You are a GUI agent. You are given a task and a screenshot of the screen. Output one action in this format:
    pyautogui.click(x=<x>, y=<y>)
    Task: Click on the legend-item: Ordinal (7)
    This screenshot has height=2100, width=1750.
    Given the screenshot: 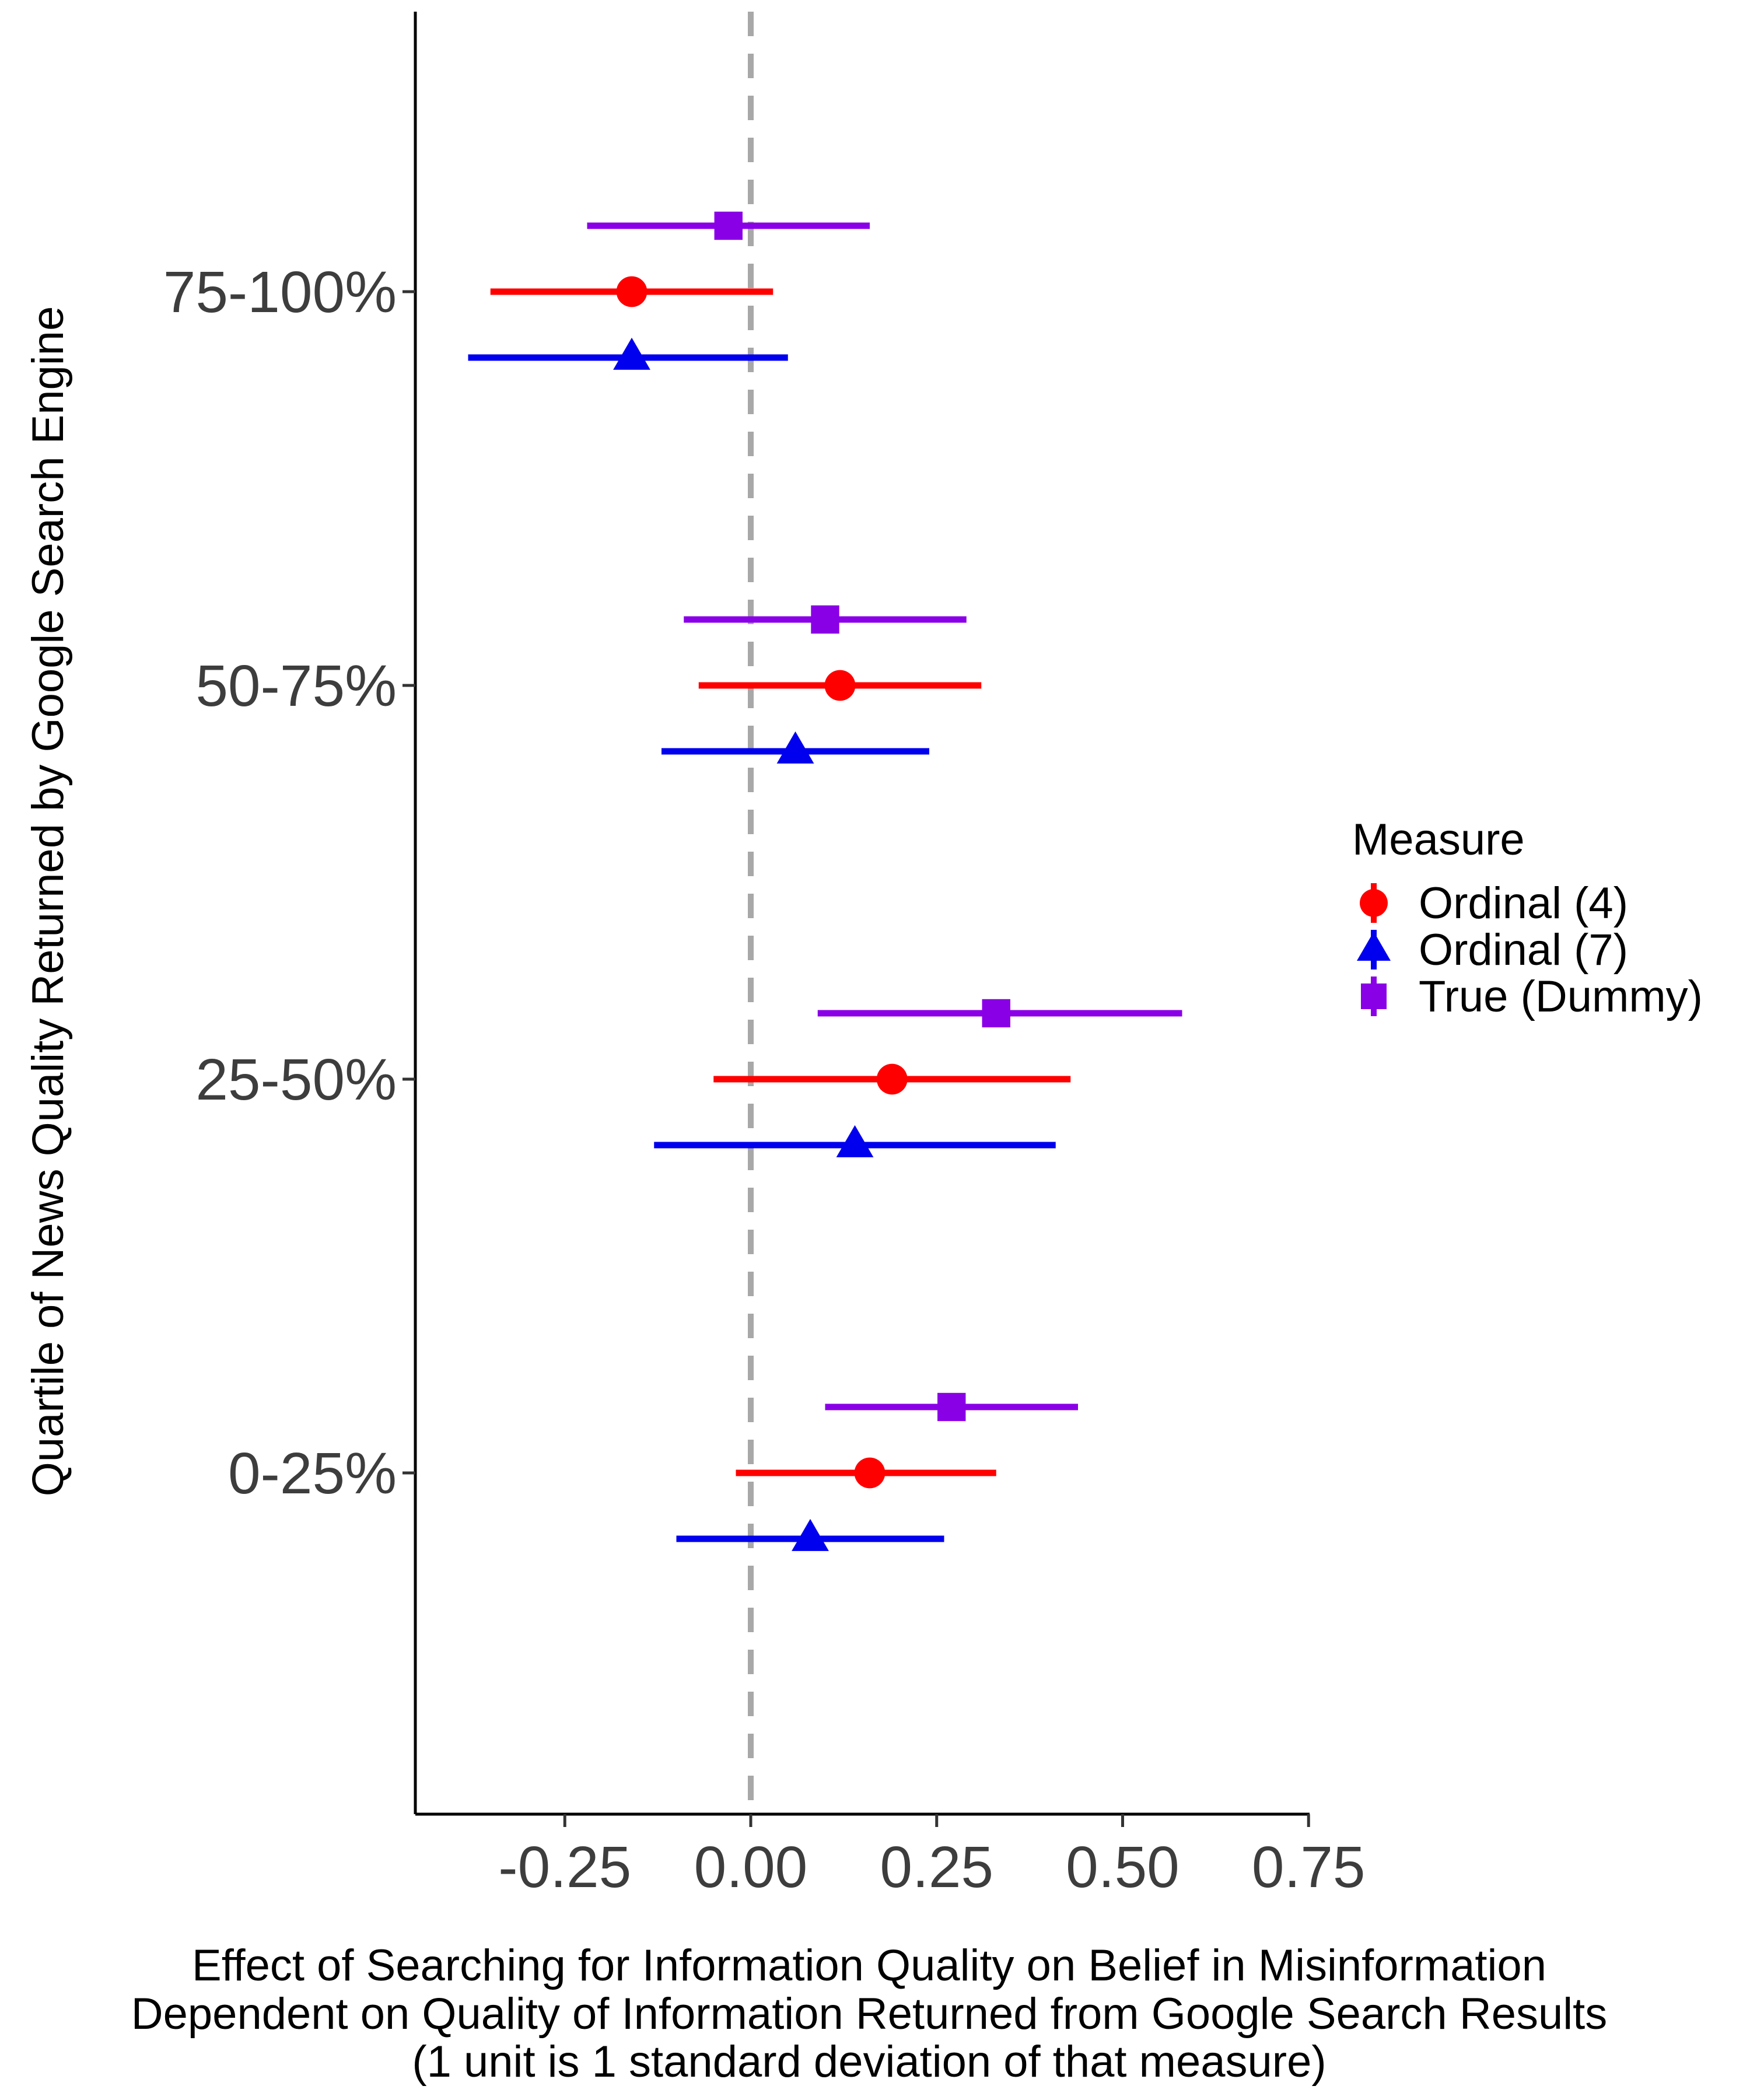 What is the action you would take?
    pyautogui.click(x=1492, y=950)
    